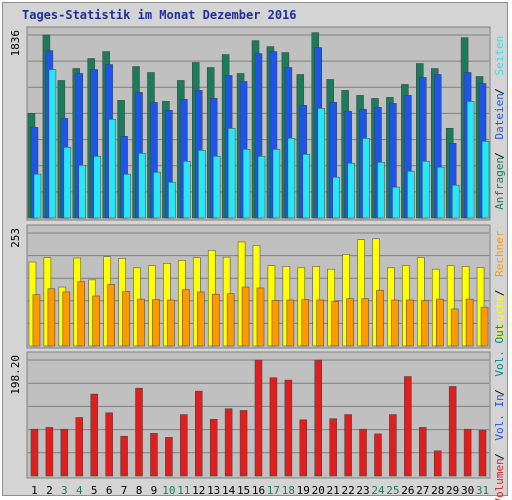  What do you see at coordinates (288, 490) in the screenshot?
I see `x-tick-label-day-18: 18` at bounding box center [288, 490].